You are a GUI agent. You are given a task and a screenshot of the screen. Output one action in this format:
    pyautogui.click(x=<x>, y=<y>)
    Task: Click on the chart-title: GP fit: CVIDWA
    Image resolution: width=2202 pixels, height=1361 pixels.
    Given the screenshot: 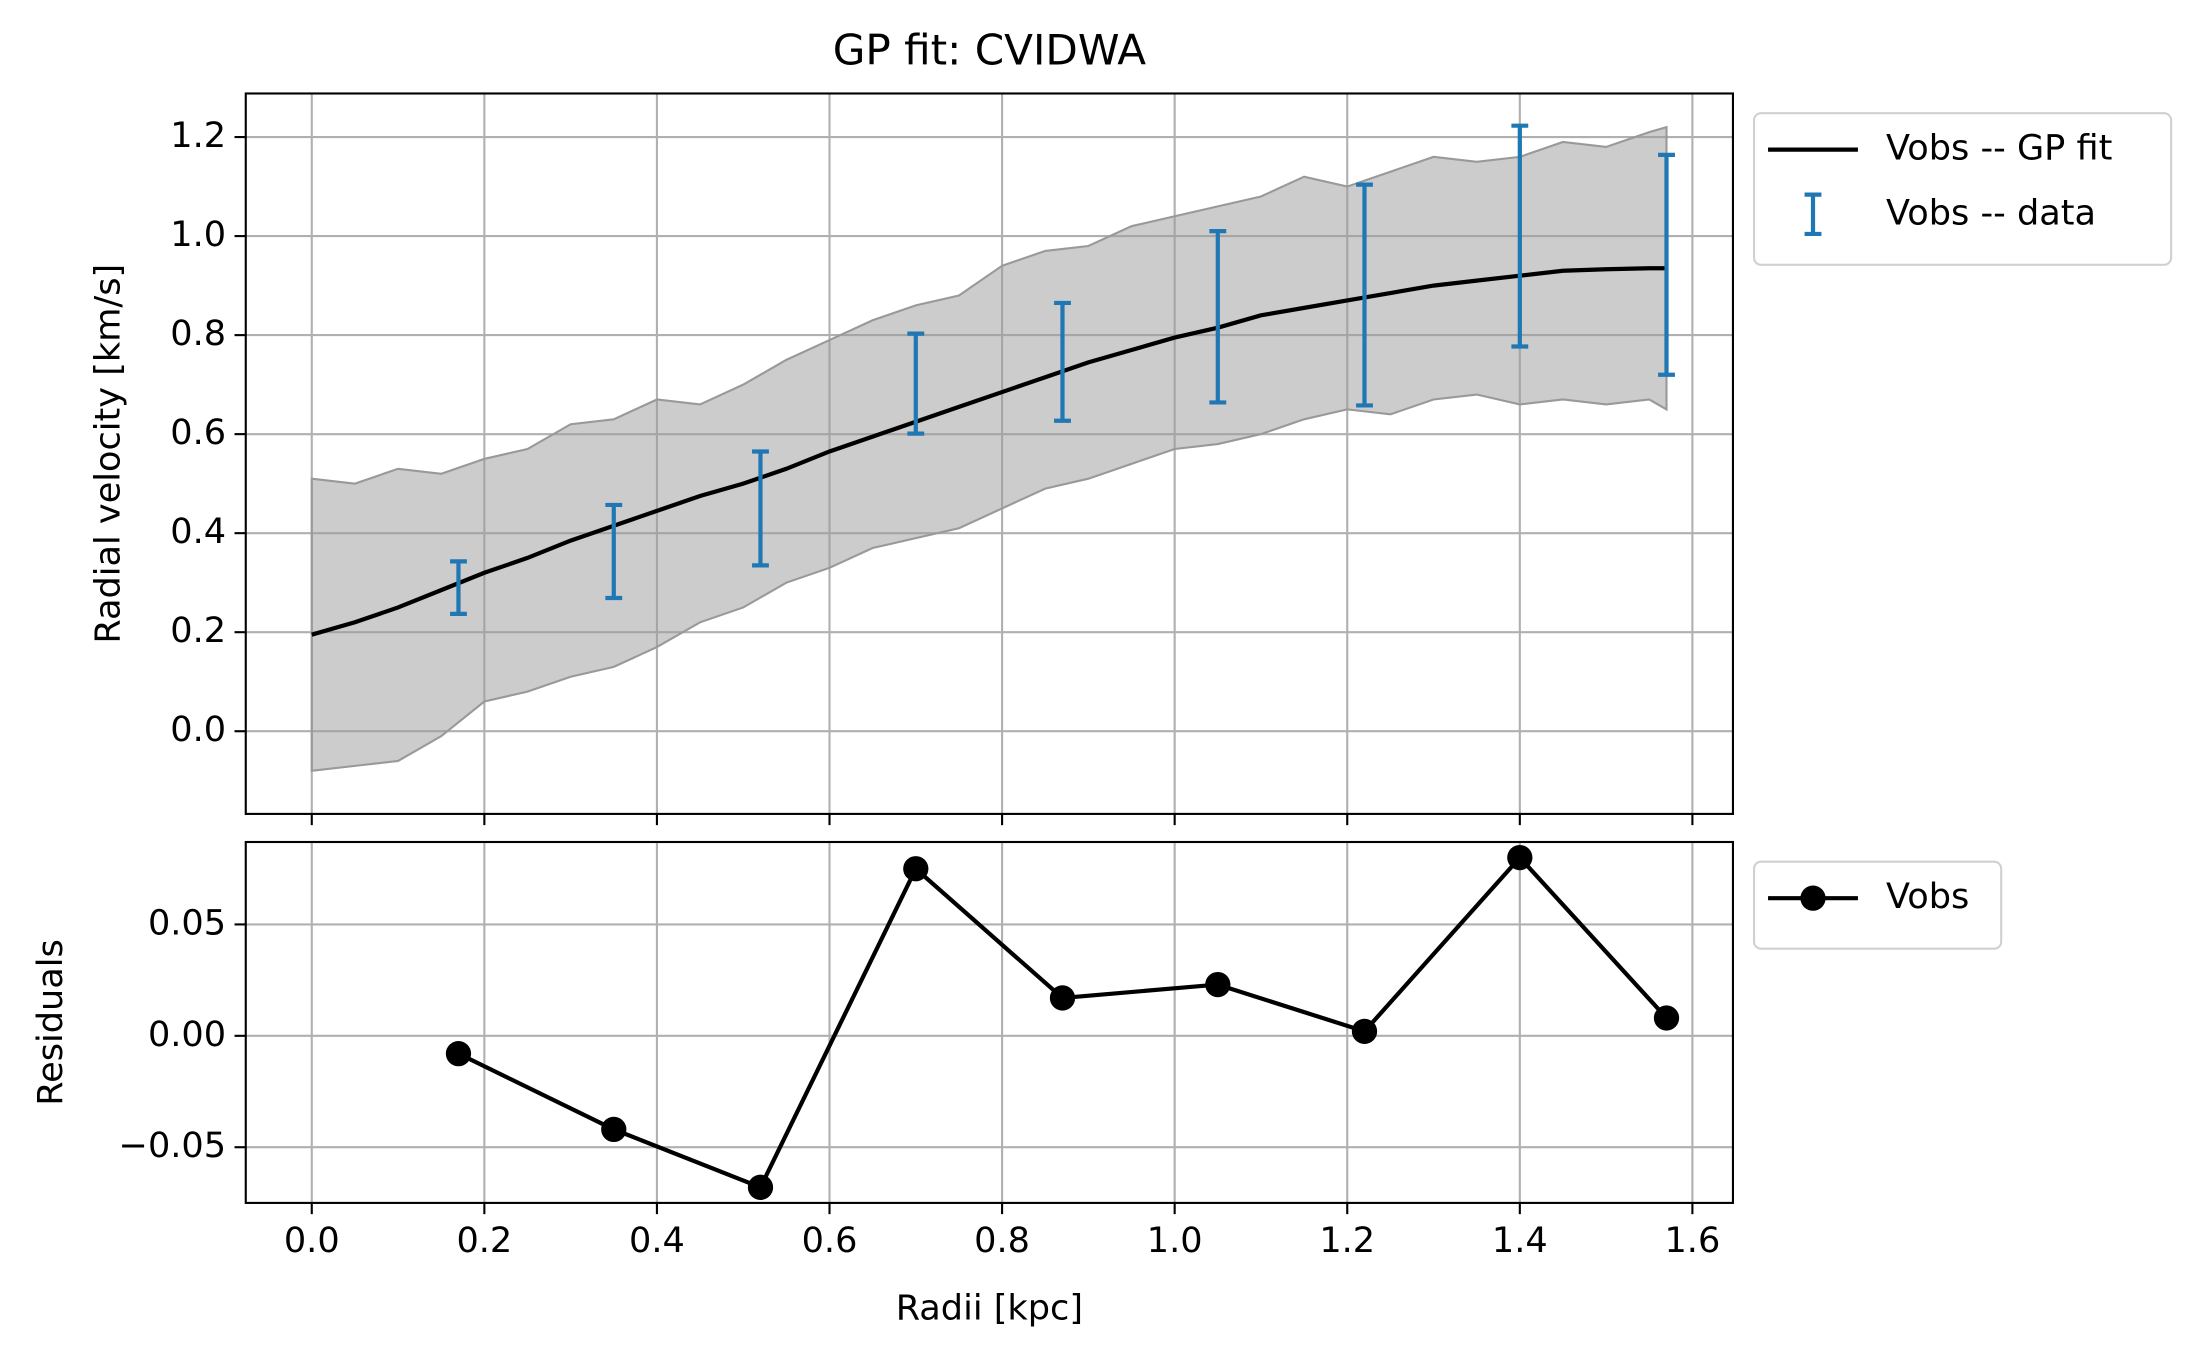 What is the action you would take?
    pyautogui.click(x=990, y=49)
    